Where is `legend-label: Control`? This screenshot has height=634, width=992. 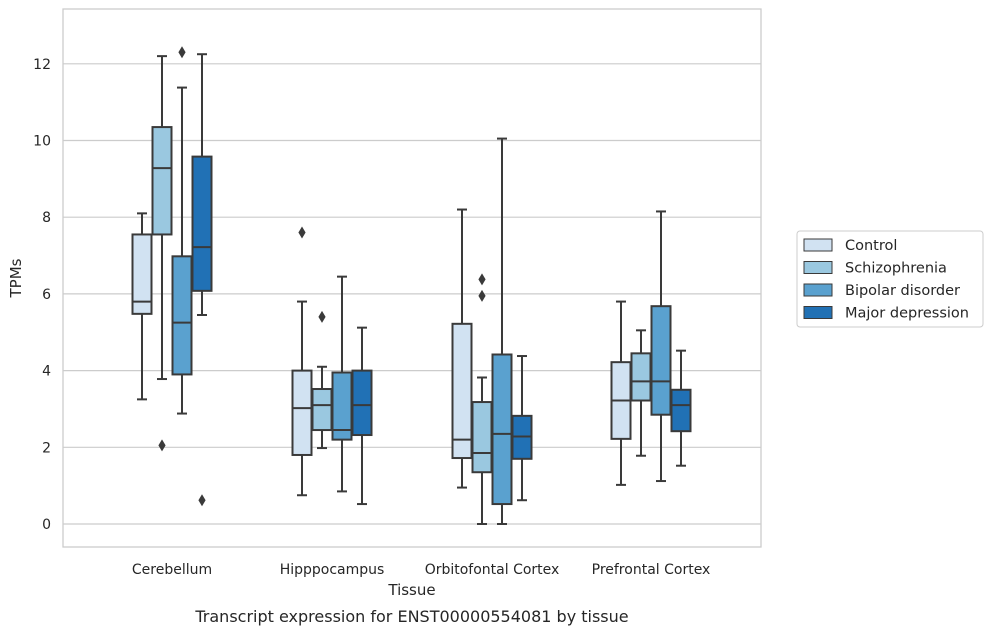 legend-label: Control is located at coordinates (871, 246).